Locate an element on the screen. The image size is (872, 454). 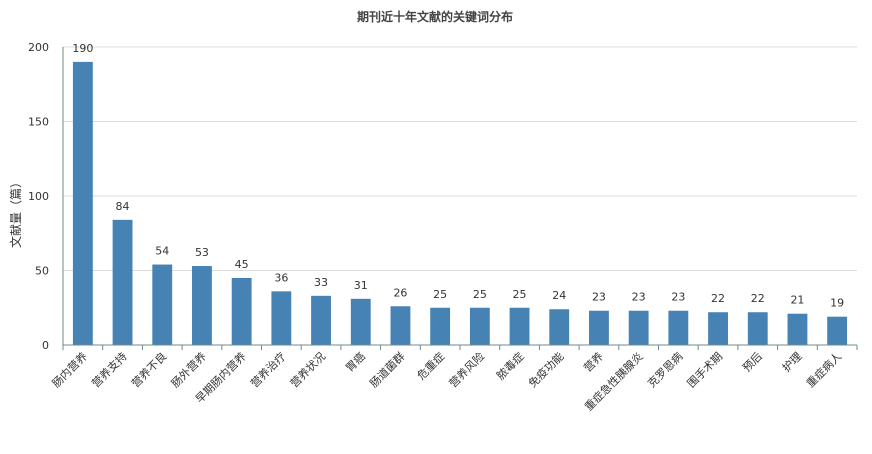
data-label: 84 is located at coordinates (123, 206).